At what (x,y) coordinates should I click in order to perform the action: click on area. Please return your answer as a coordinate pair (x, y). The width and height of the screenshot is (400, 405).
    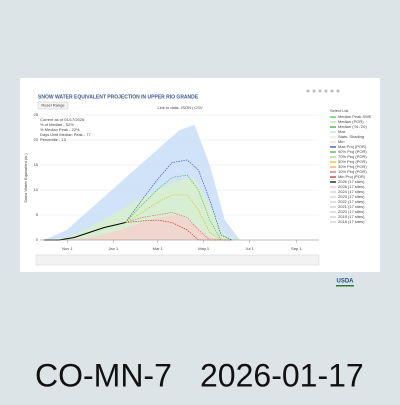
    Looking at the image, I should click on (181, 208).